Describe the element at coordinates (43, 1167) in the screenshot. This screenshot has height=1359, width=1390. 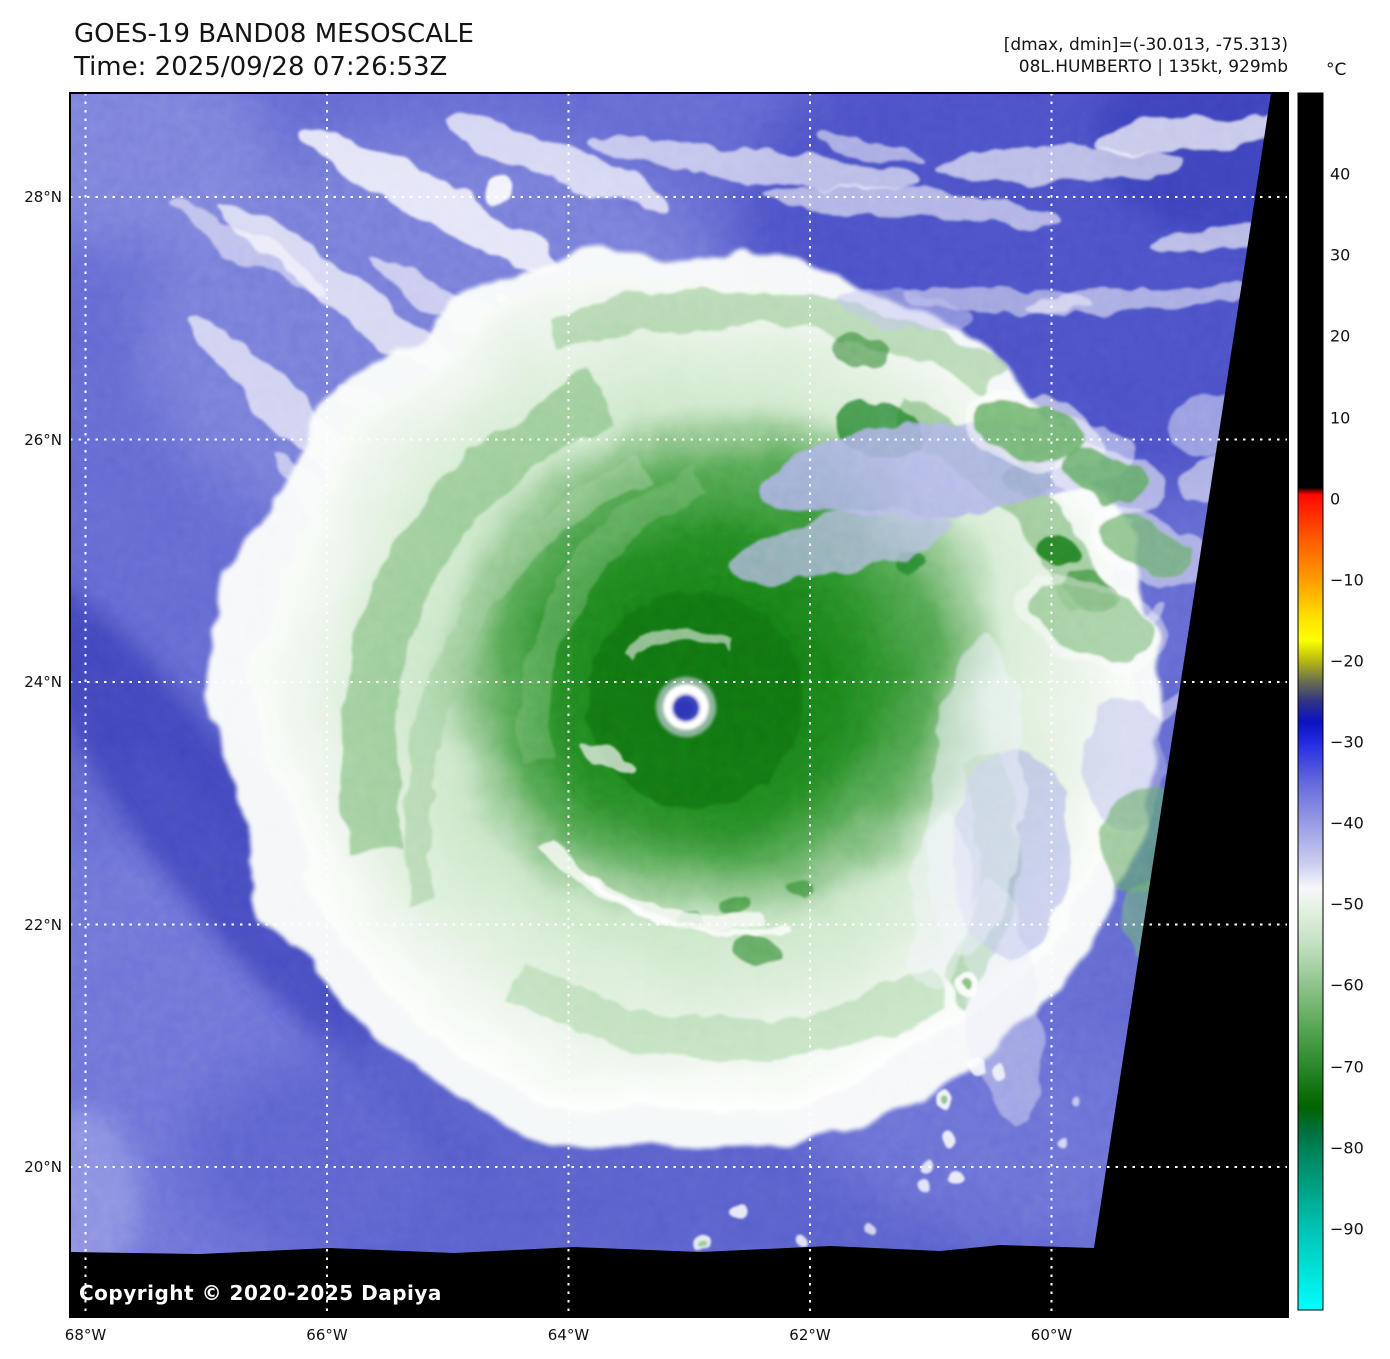
I see `lat-label: 20°N` at that location.